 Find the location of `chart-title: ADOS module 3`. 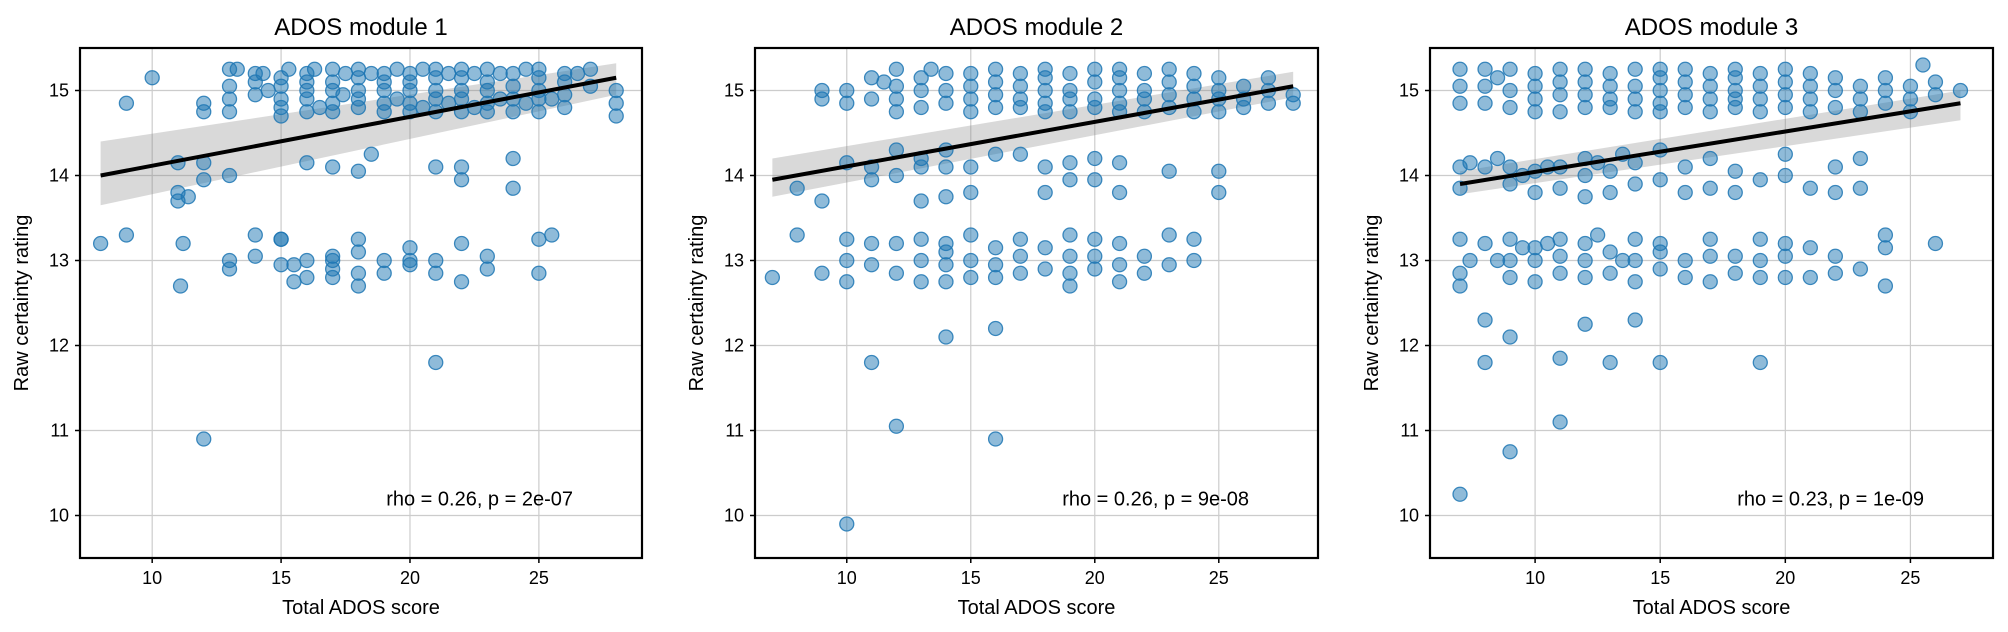

chart-title: ADOS module 3 is located at coordinates (1711, 27).